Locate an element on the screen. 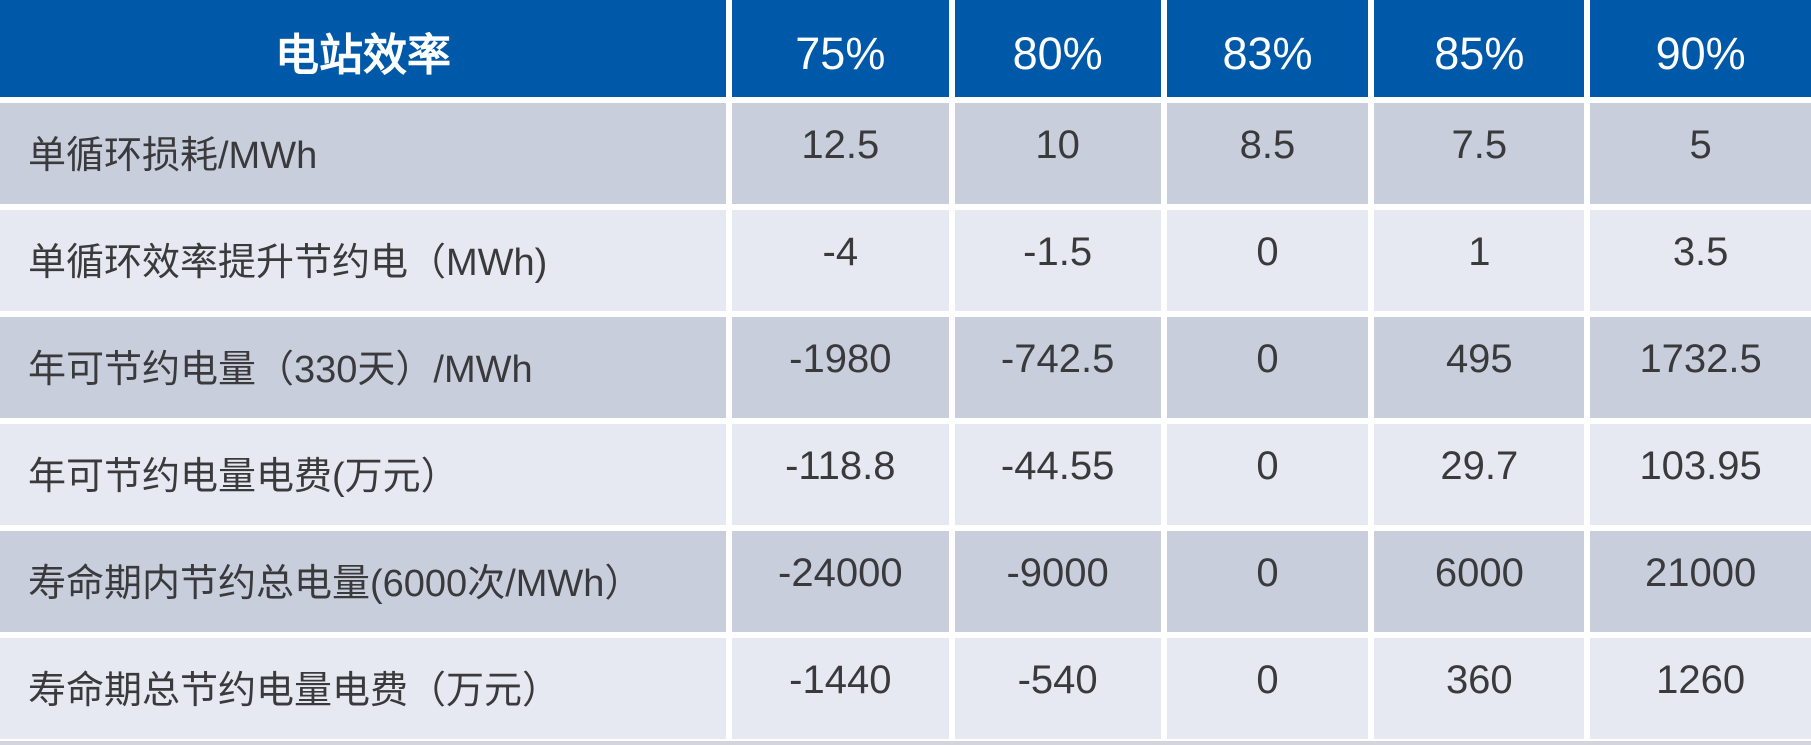  value-cell: 8.5 is located at coordinates (1267, 153).